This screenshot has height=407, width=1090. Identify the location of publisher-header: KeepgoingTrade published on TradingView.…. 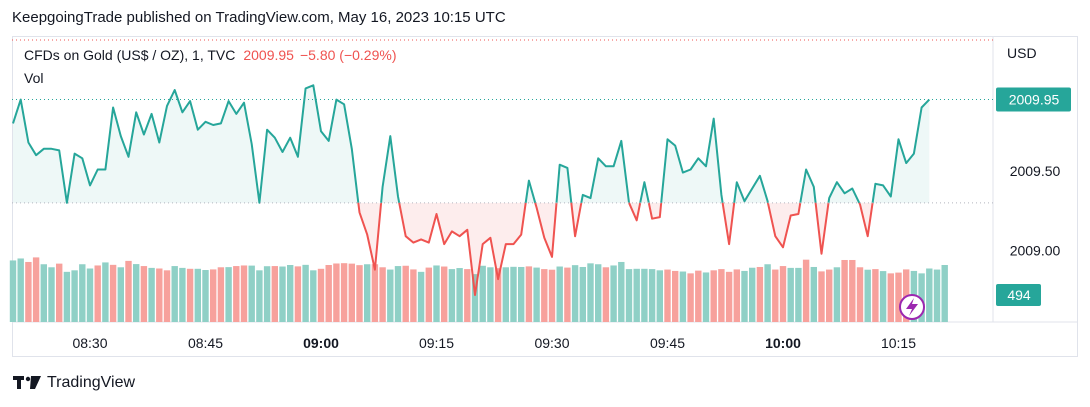
(259, 17).